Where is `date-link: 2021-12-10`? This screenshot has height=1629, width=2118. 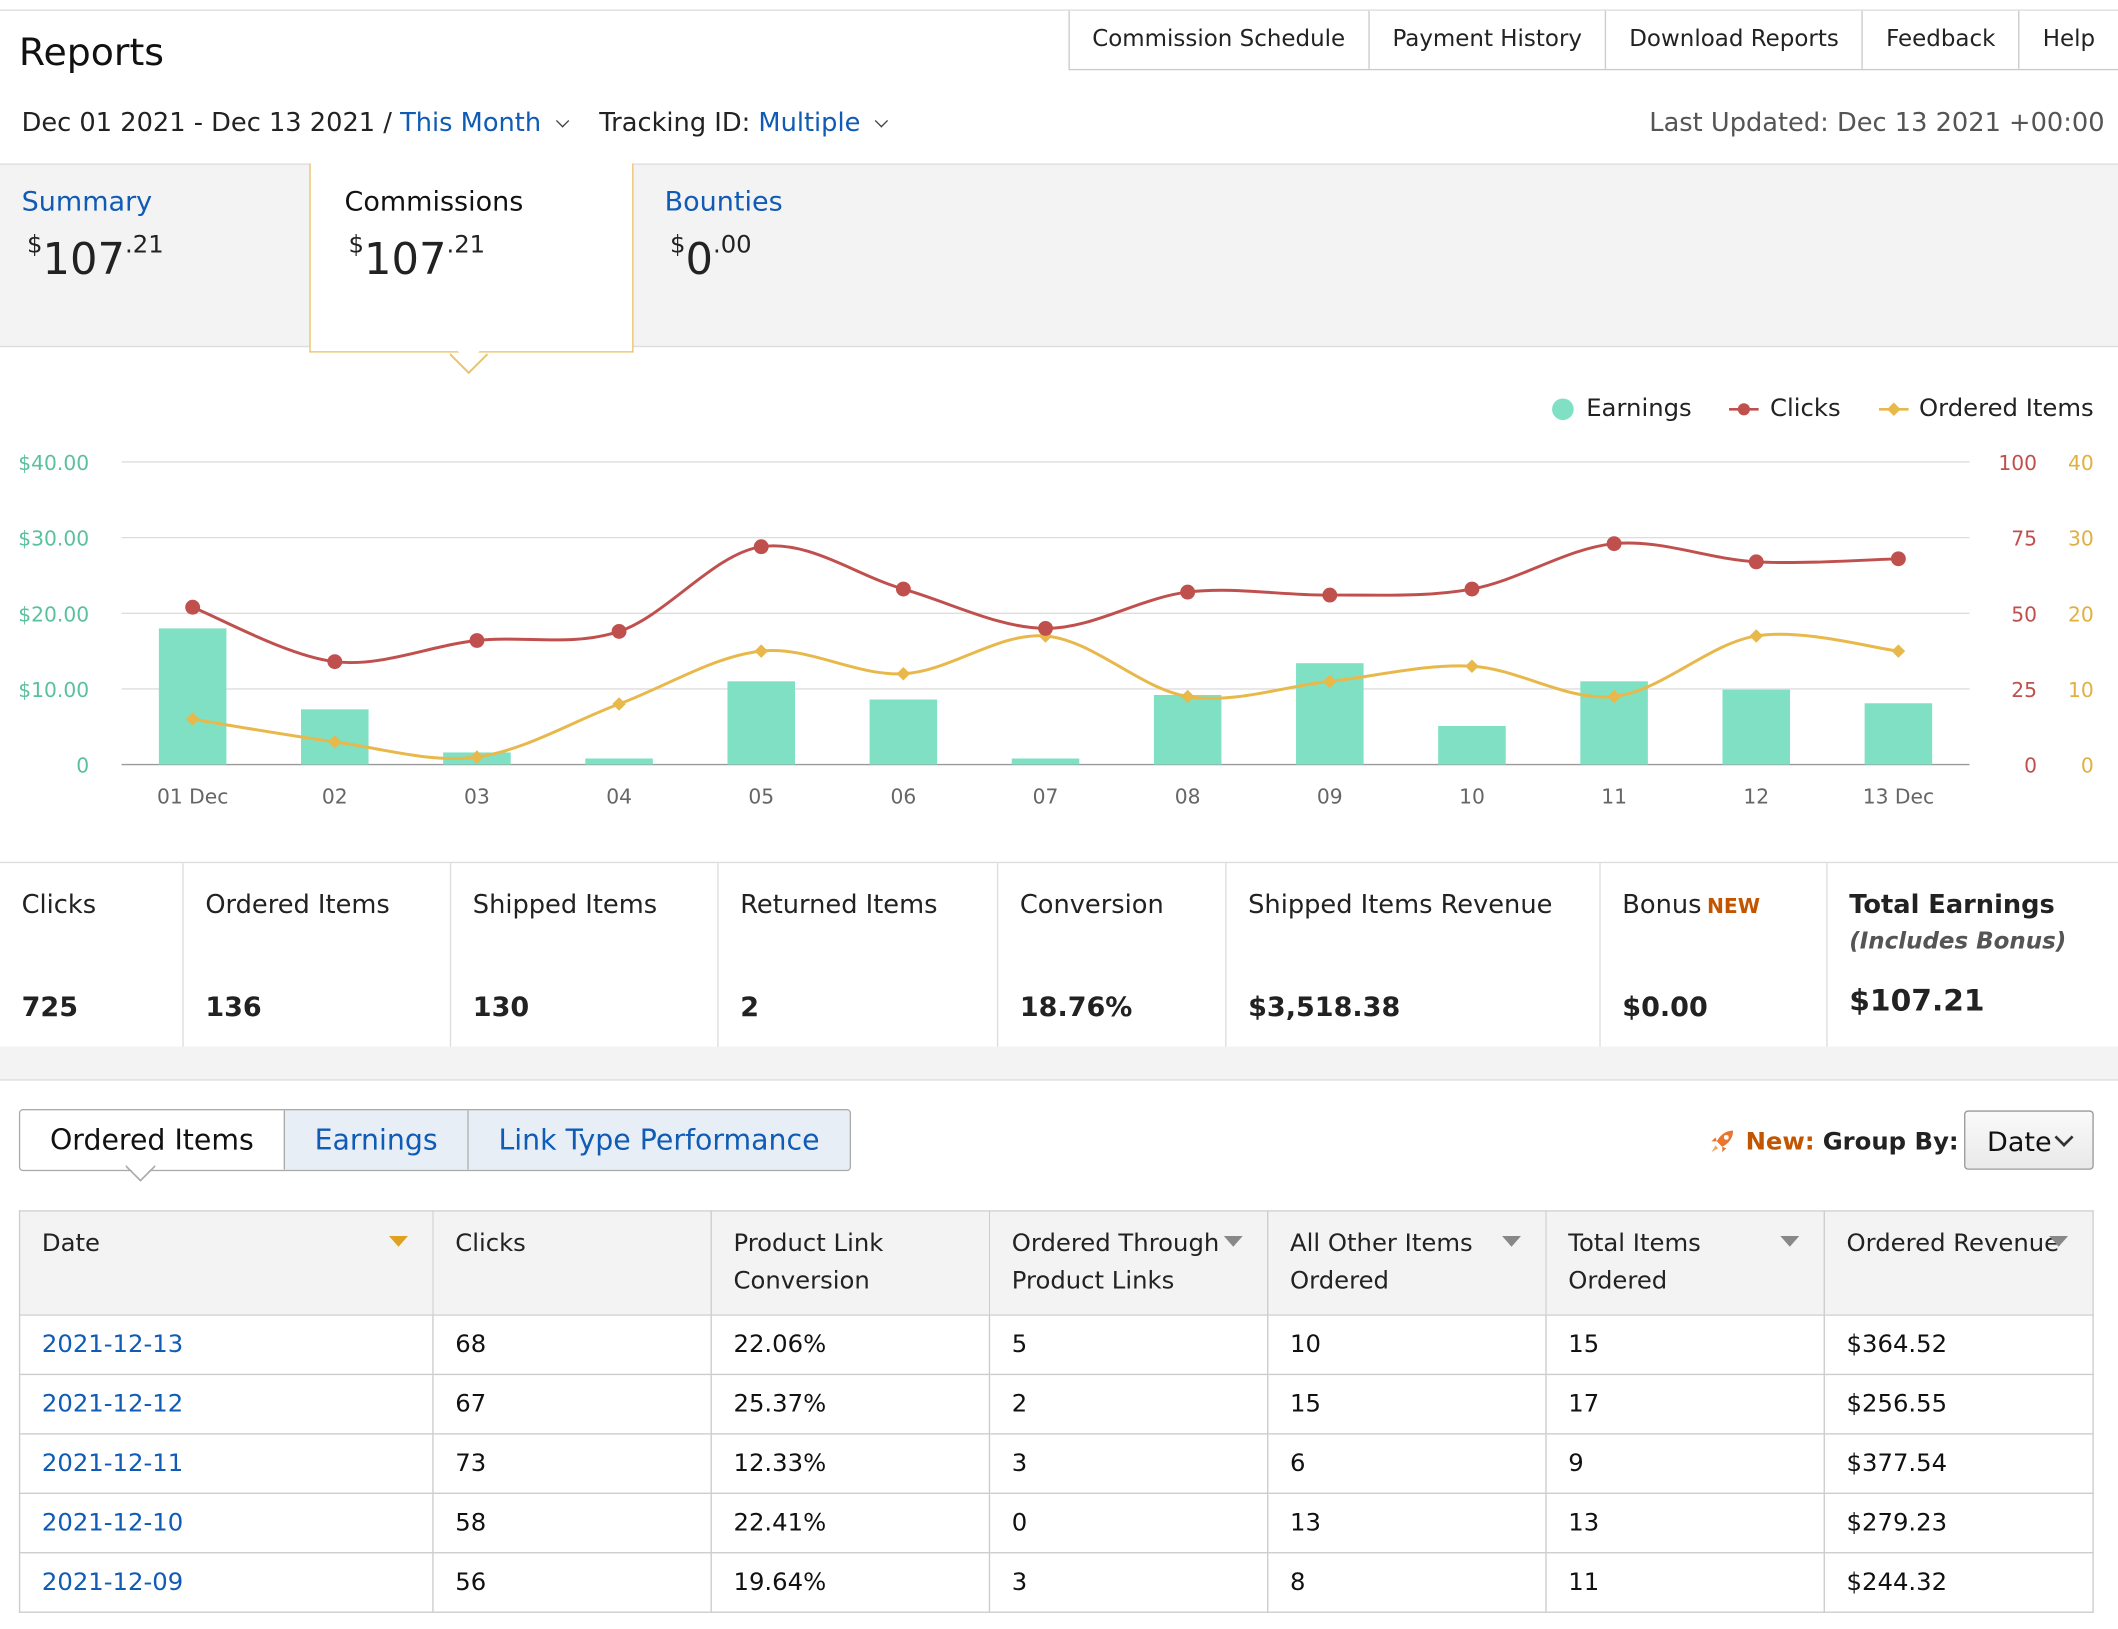 date-link: 2021-12-10 is located at coordinates (226, 1523).